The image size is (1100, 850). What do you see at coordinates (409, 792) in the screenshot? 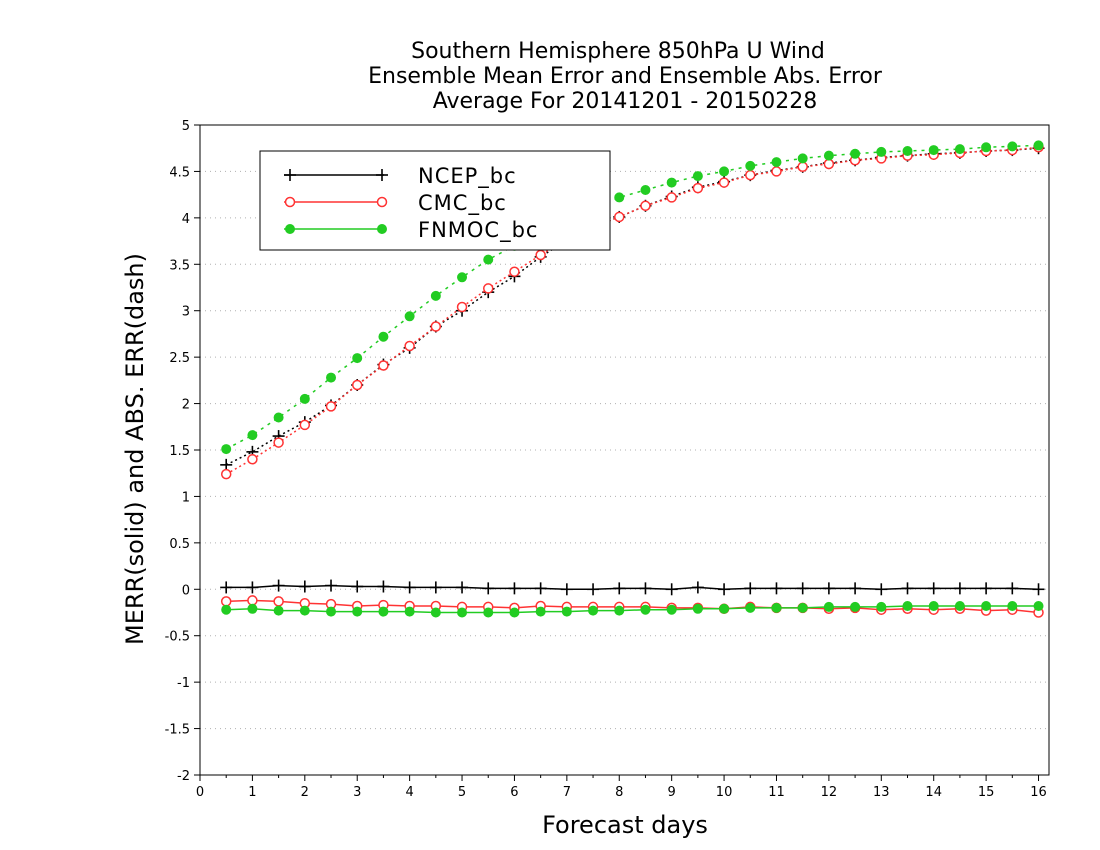
I see `x-tick-label: 4` at bounding box center [409, 792].